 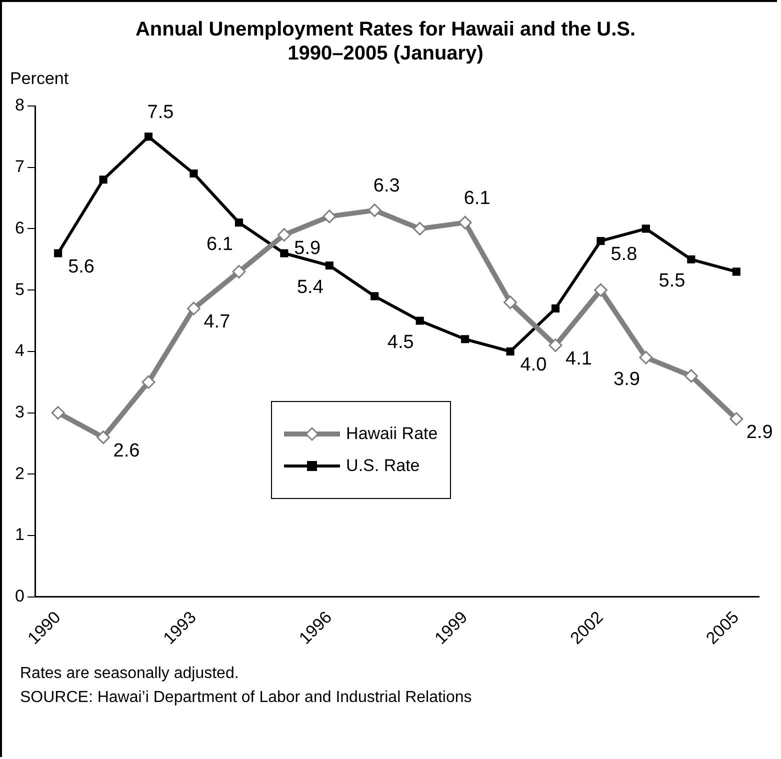 I want to click on data-label: 5.8, so click(x=624, y=255).